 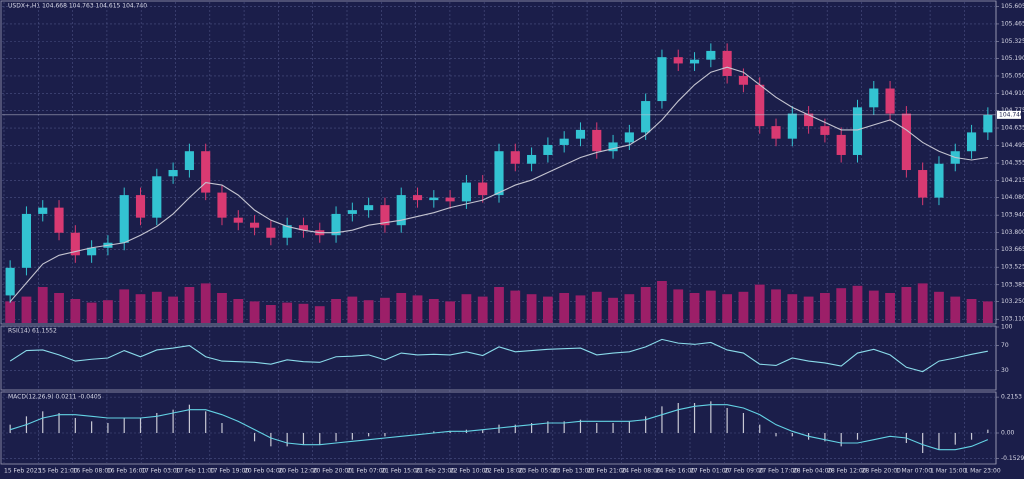 I want to click on x-tick-label: 24 Feb 08:00, so click(x=641, y=471).